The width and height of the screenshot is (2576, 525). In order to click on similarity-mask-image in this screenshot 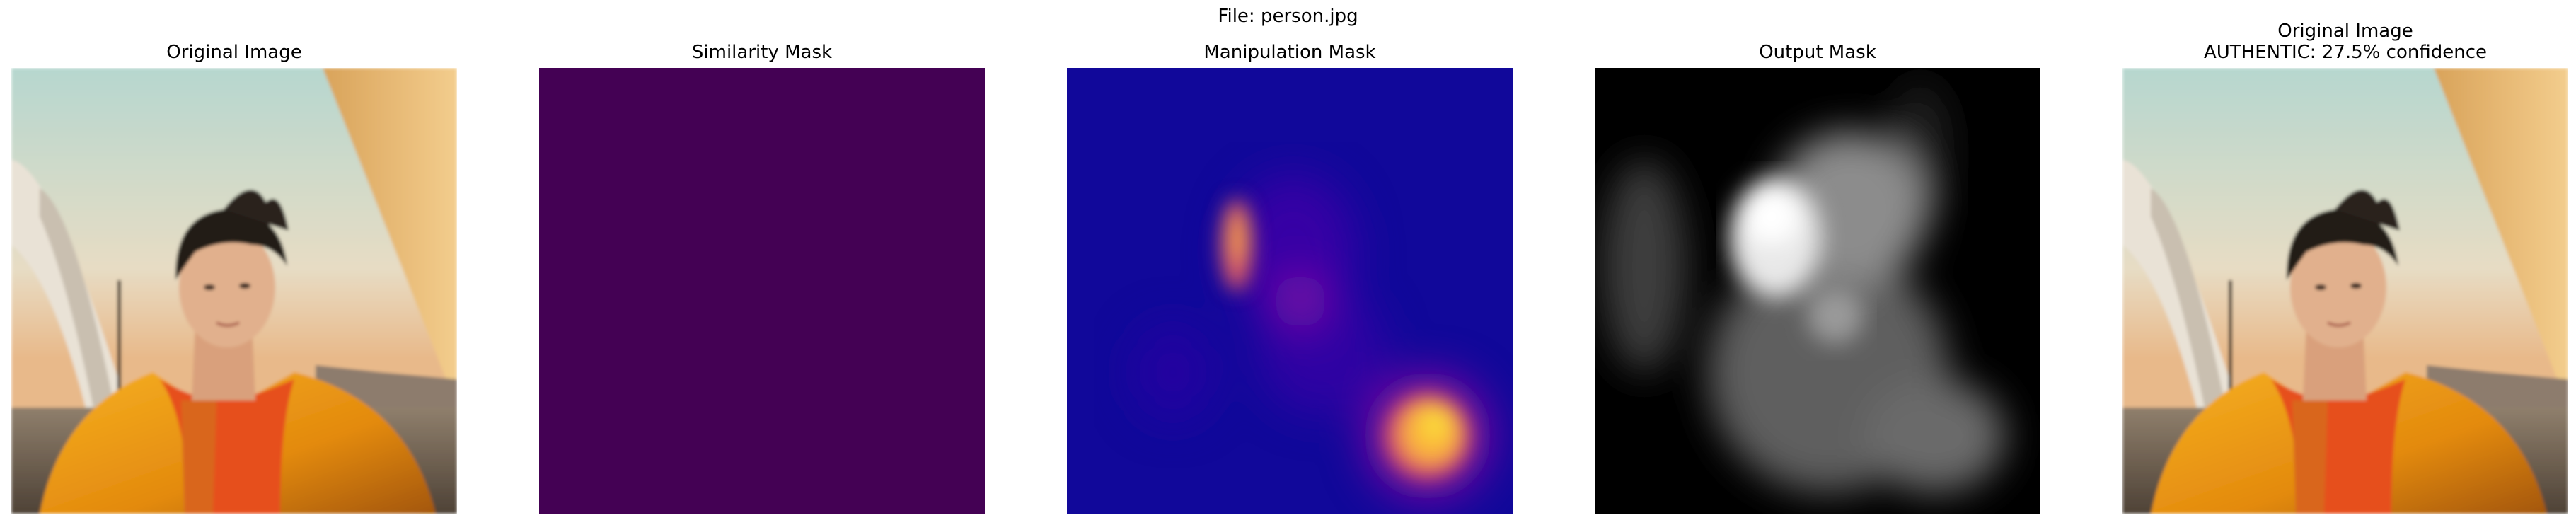, I will do `click(762, 291)`.